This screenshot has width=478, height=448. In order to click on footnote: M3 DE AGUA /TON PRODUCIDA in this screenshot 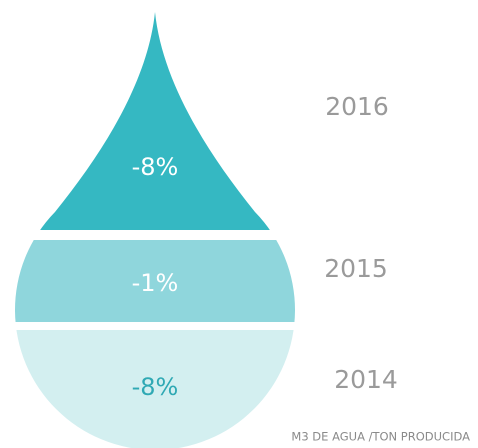, I will do `click(380, 437)`.